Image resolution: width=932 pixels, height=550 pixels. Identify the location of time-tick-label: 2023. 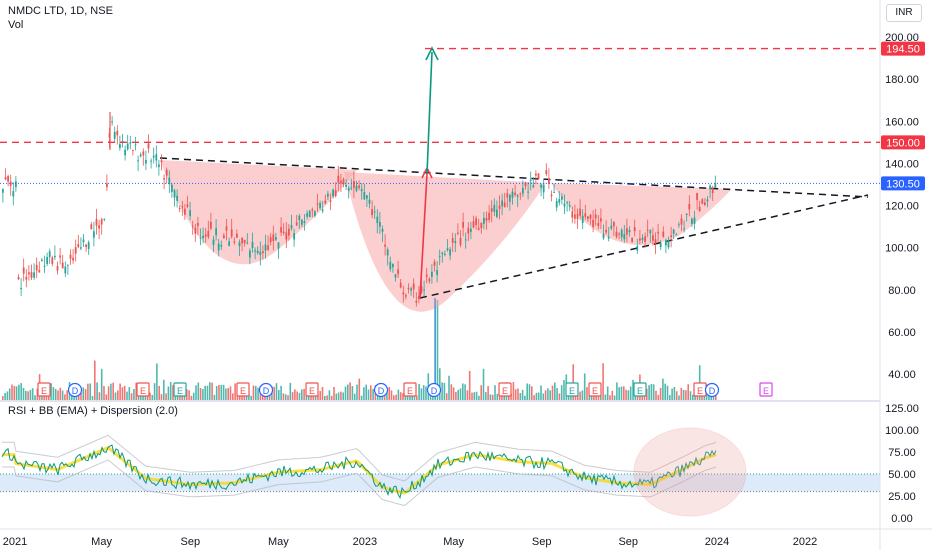
(365, 542).